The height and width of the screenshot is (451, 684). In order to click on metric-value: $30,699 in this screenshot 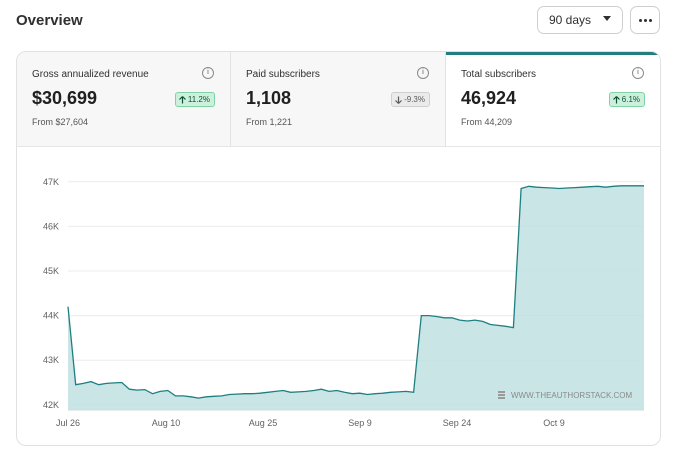, I will do `click(65, 98)`.